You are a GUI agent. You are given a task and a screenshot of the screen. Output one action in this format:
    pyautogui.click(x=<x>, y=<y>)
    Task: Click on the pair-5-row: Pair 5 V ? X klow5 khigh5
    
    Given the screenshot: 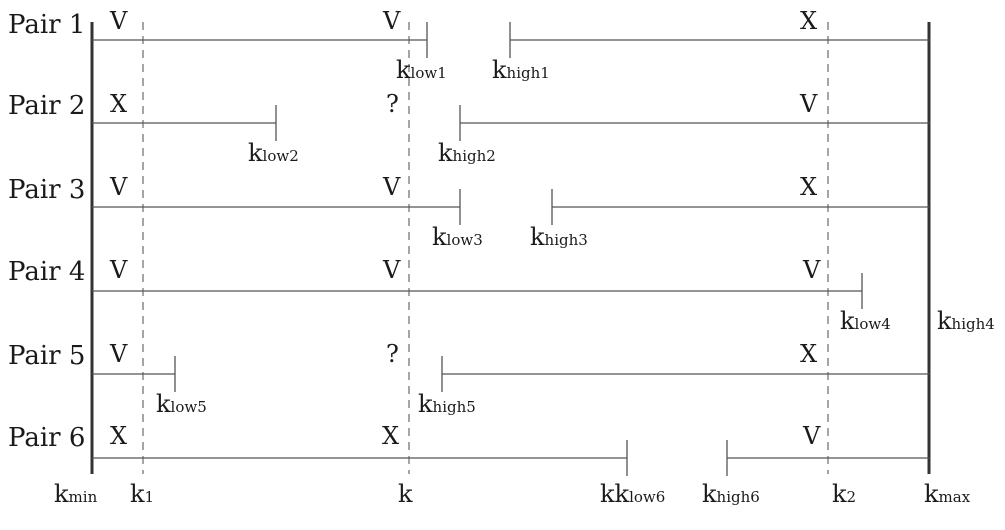 What is the action you would take?
    pyautogui.click(x=468, y=379)
    